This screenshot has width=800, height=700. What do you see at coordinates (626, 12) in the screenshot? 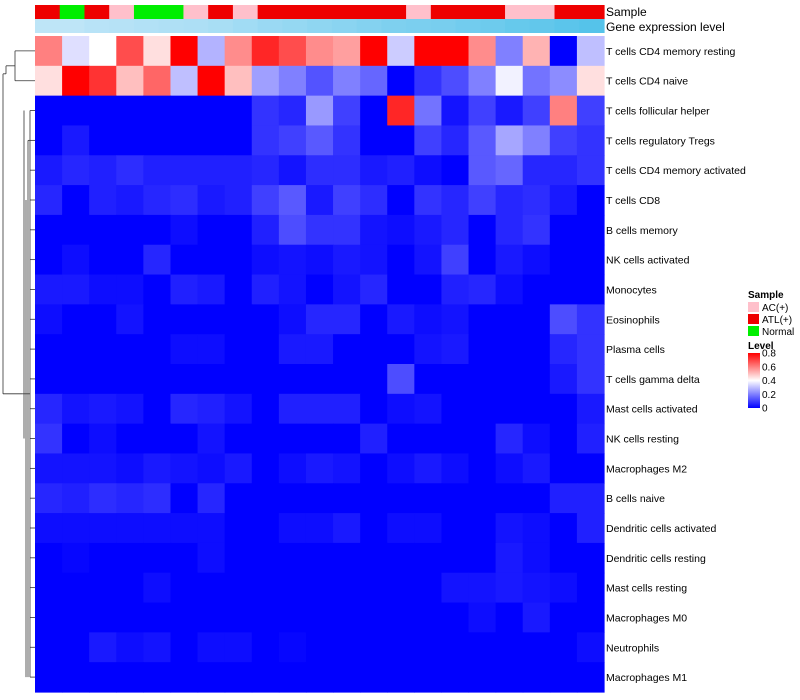
I see `sample-annotation-label: Sample` at bounding box center [626, 12].